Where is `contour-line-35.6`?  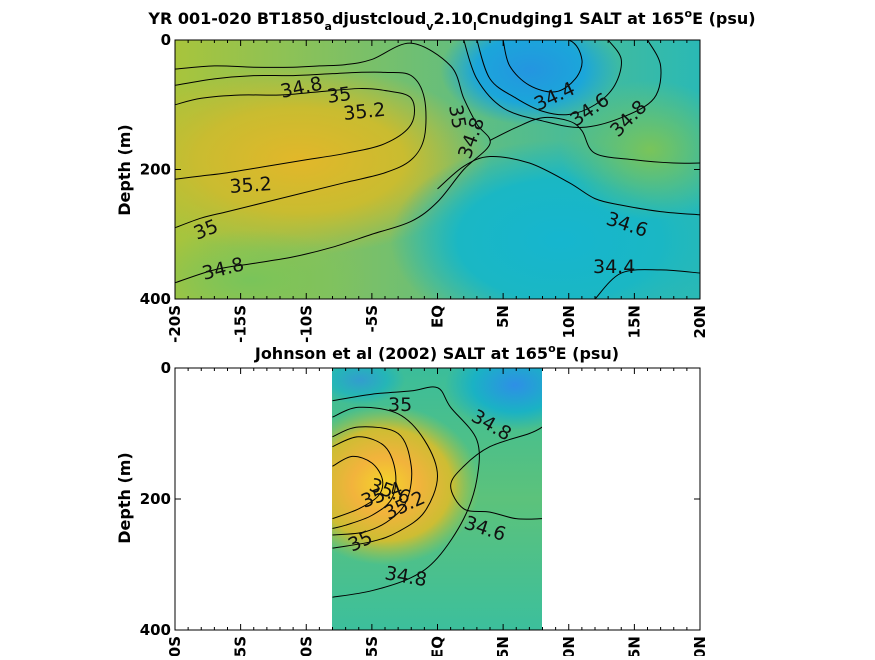 contour-line-35.6 is located at coordinates (358, 487).